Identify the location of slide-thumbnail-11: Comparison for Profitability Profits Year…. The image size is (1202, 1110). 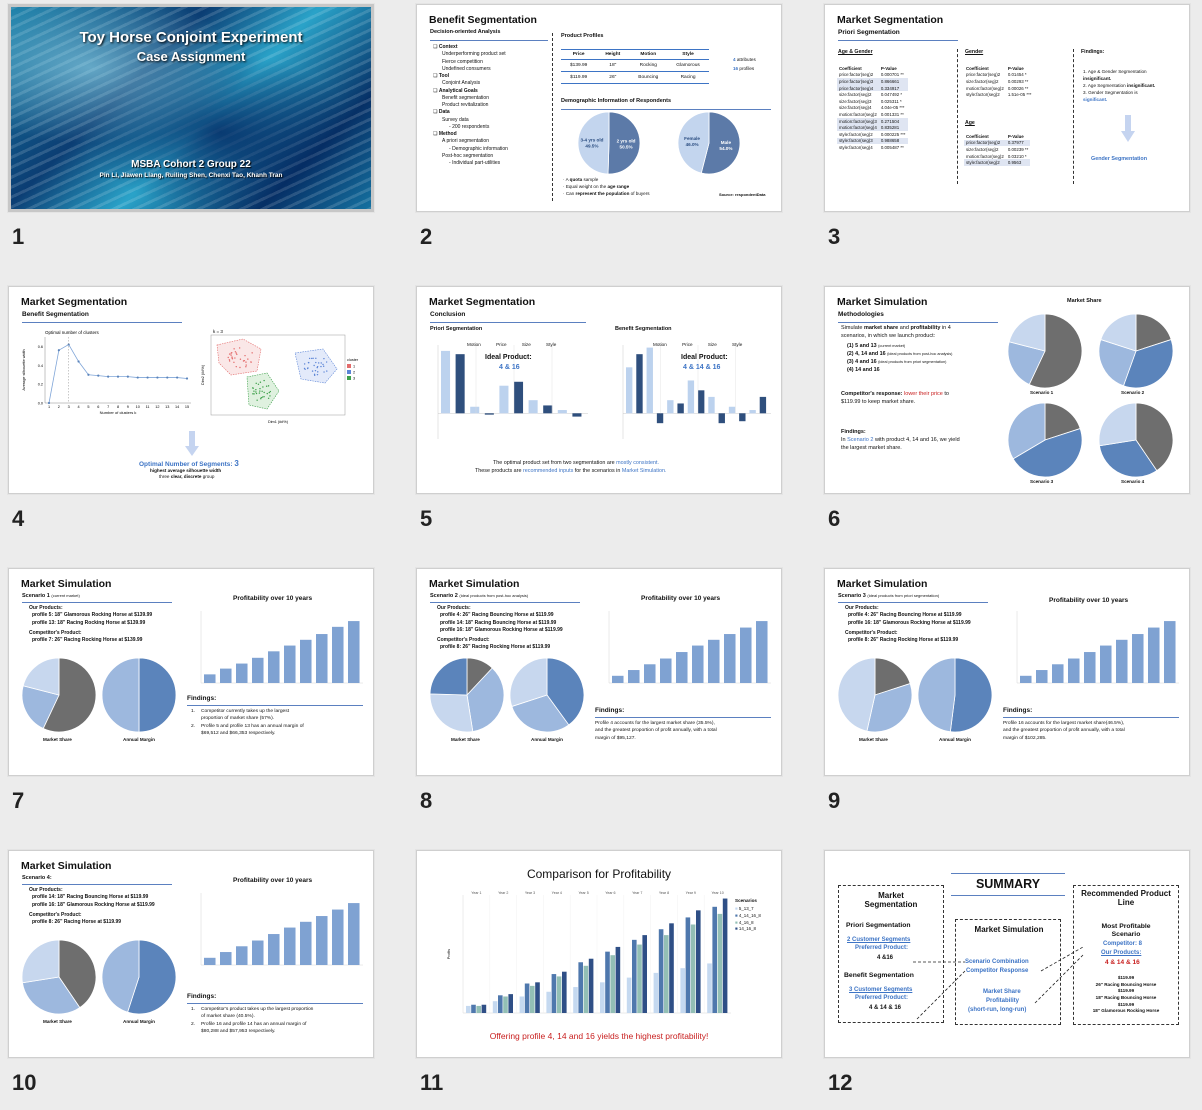
(599, 954).